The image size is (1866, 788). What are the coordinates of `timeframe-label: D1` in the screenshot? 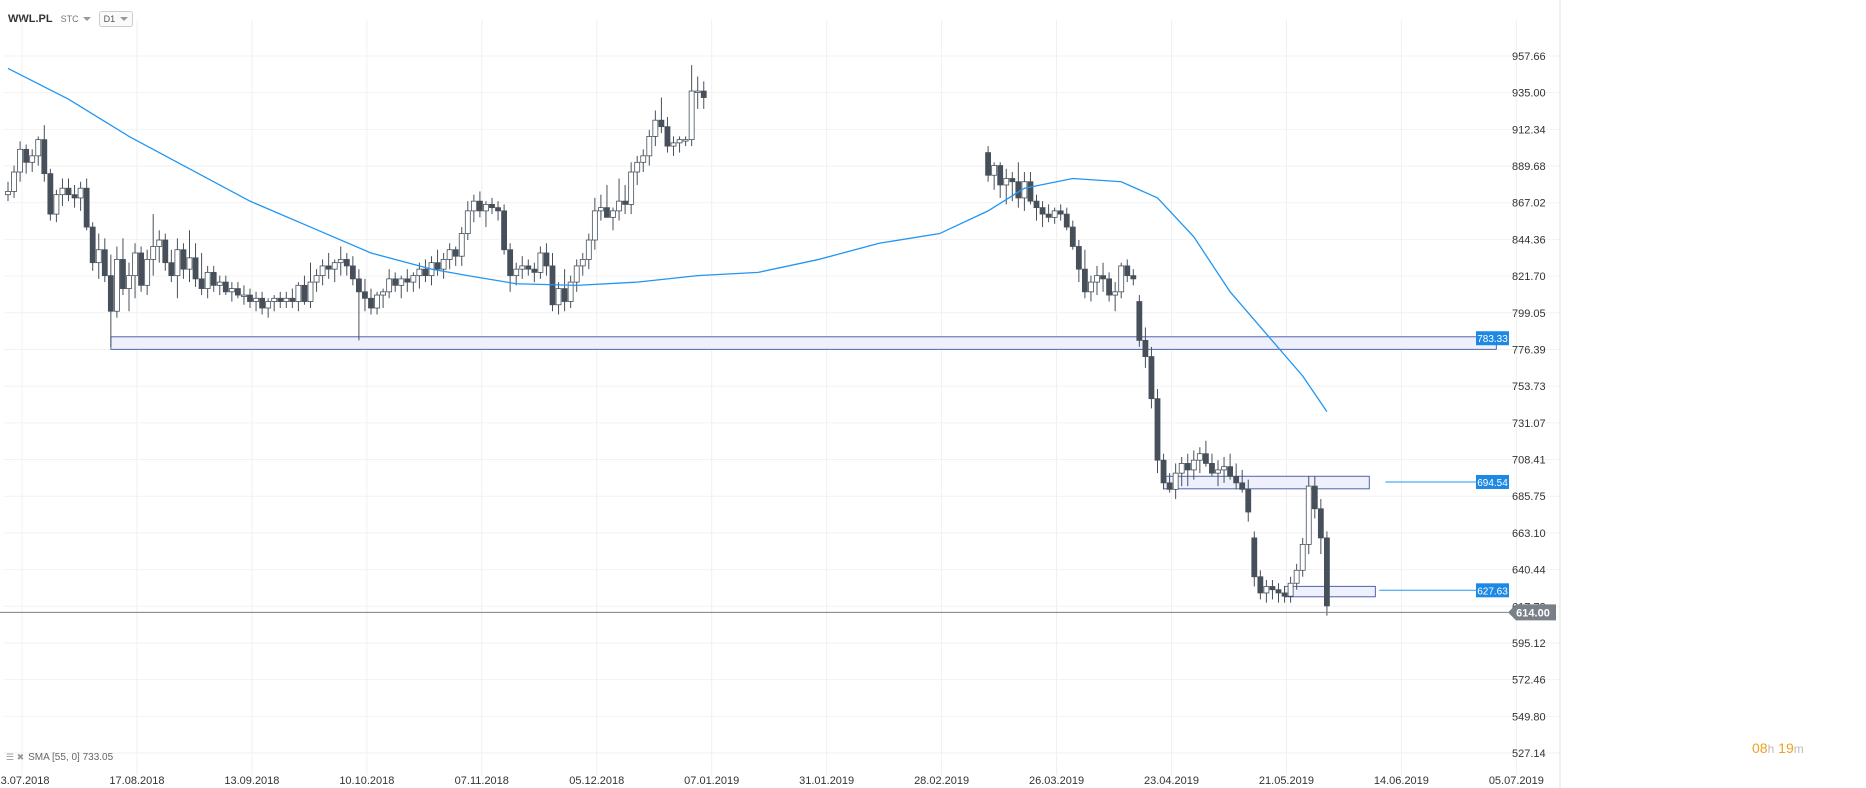 It's located at (109, 19).